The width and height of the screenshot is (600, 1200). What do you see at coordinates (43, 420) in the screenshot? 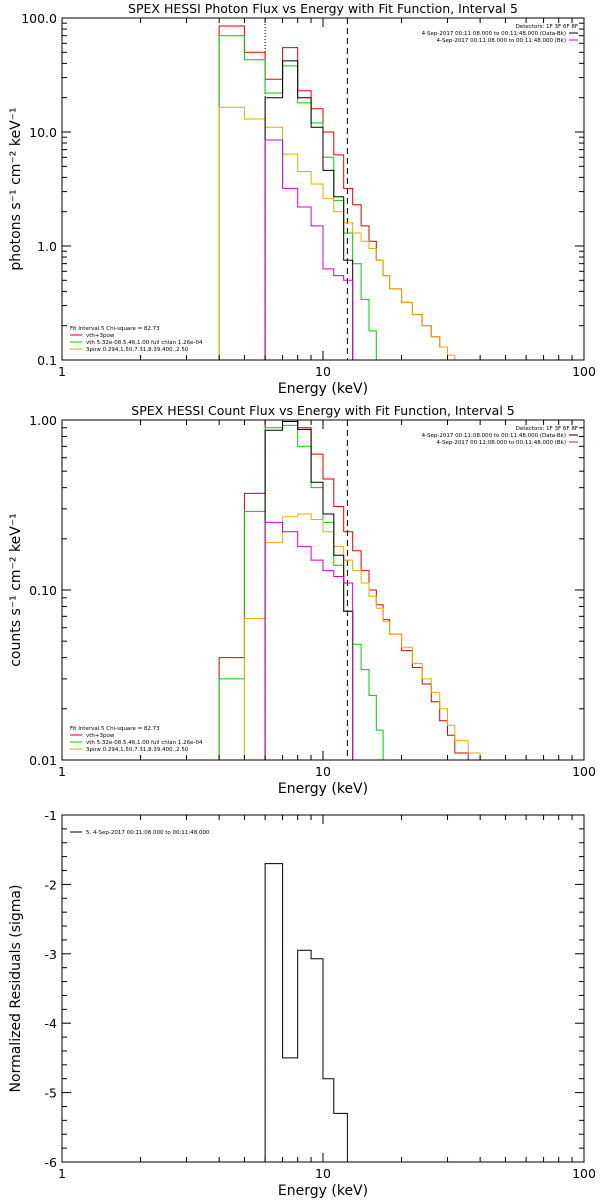
I see `y-tick-label: 1.00` at bounding box center [43, 420].